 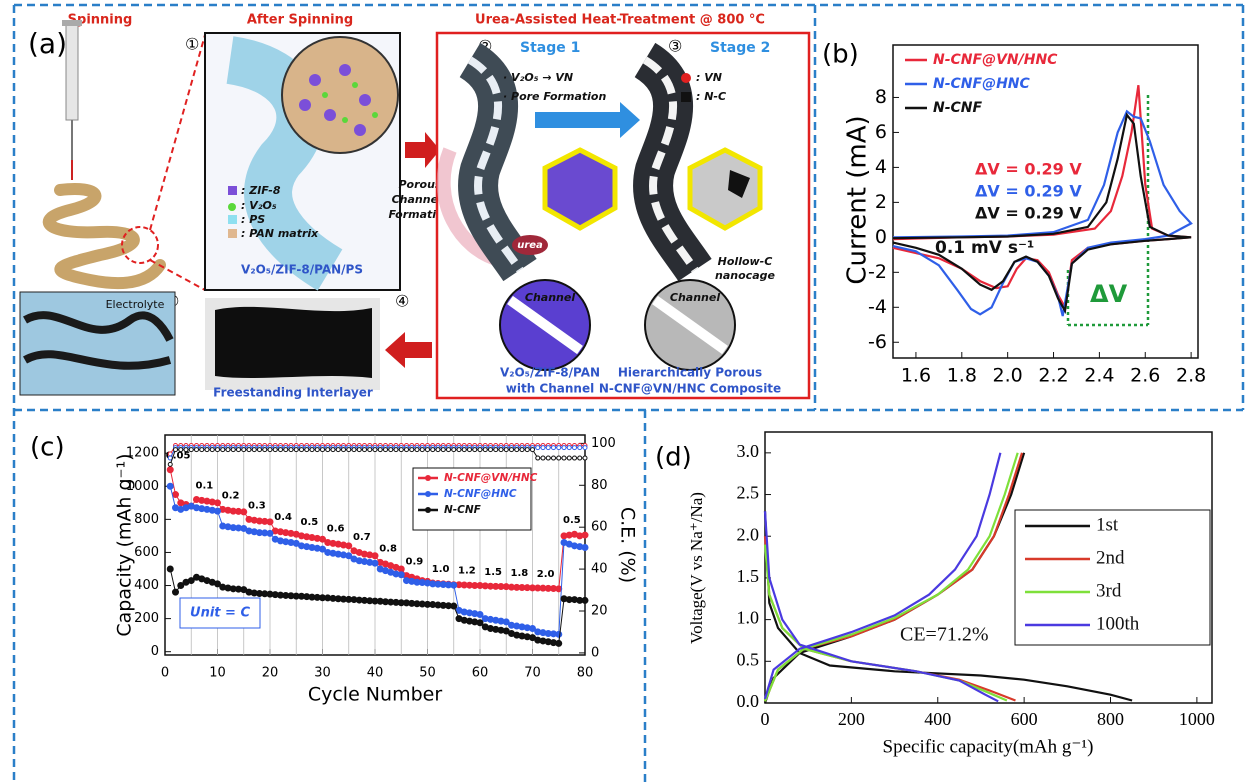 What do you see at coordinates (146, 519) in the screenshot?
I see `y-tick-label: 800` at bounding box center [146, 519].